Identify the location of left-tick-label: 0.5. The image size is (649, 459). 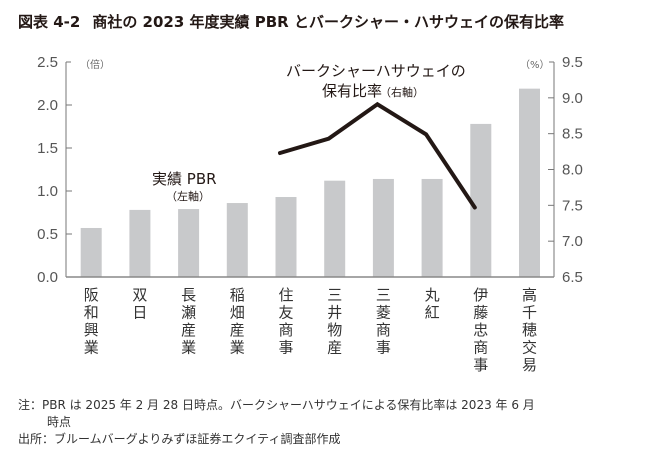
(47, 234).